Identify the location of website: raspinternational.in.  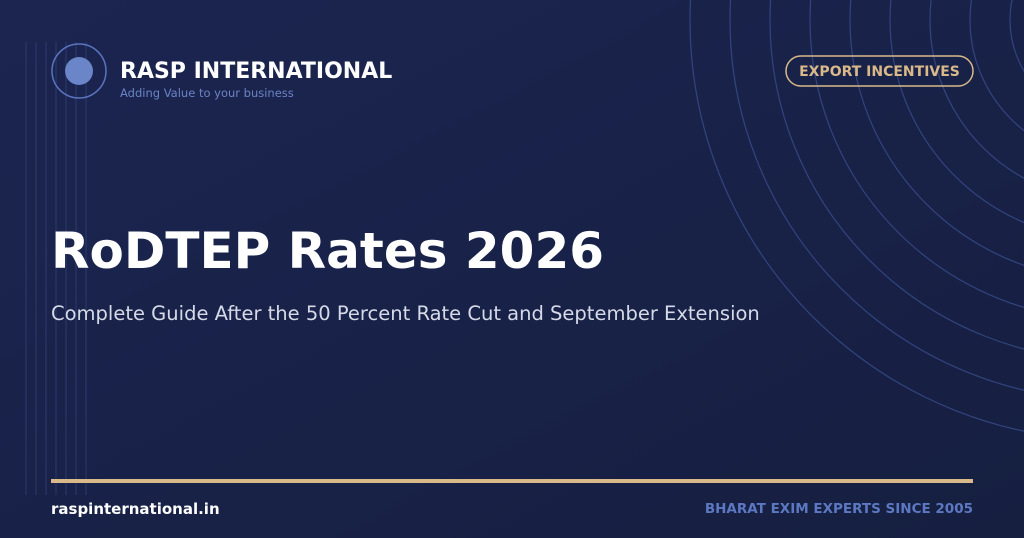
(135, 509).